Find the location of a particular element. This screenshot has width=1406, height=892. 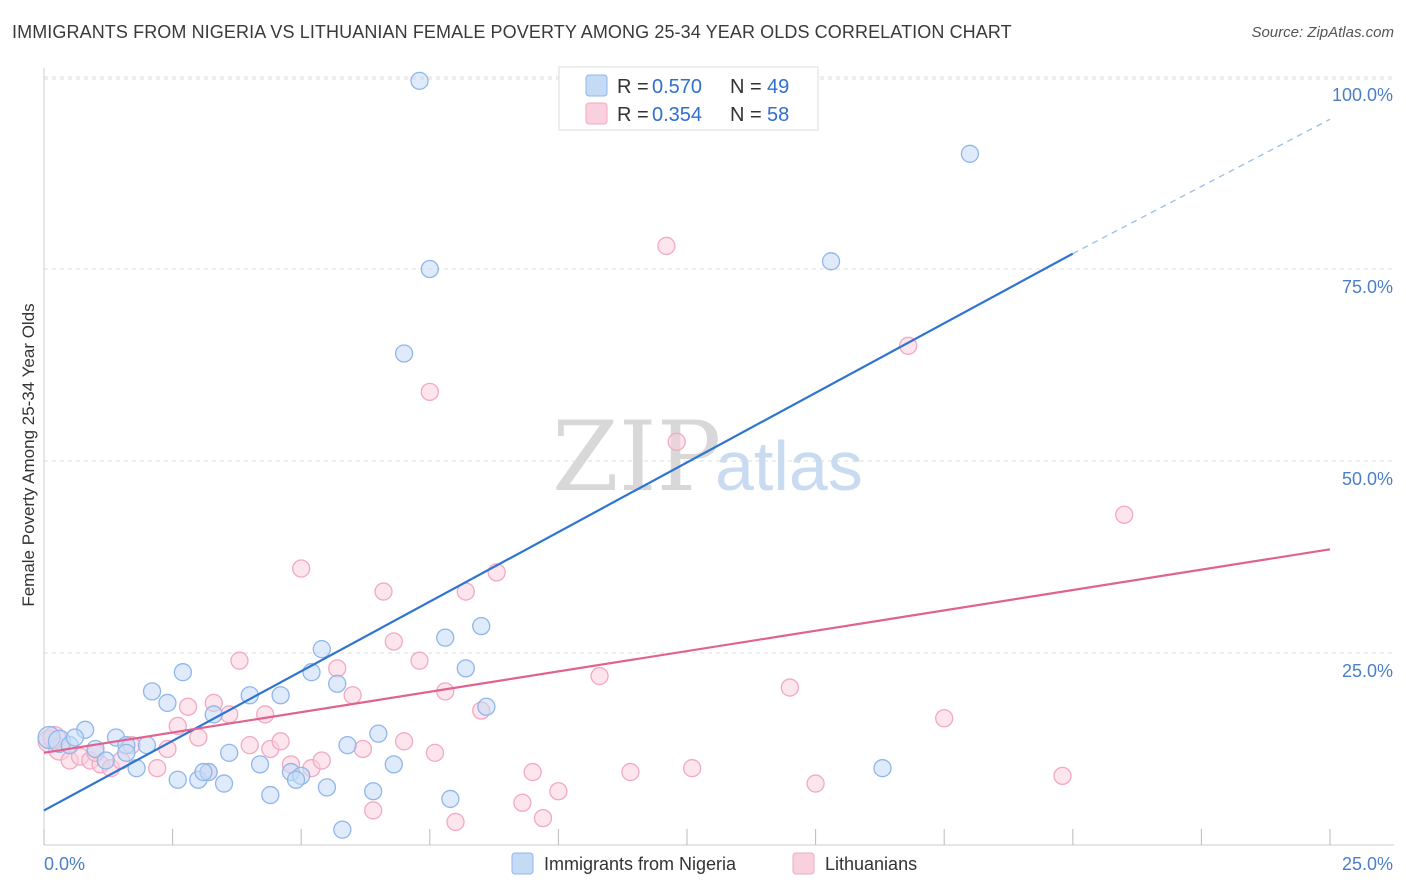

watermark-zip: ZIP is located at coordinates (636, 457).